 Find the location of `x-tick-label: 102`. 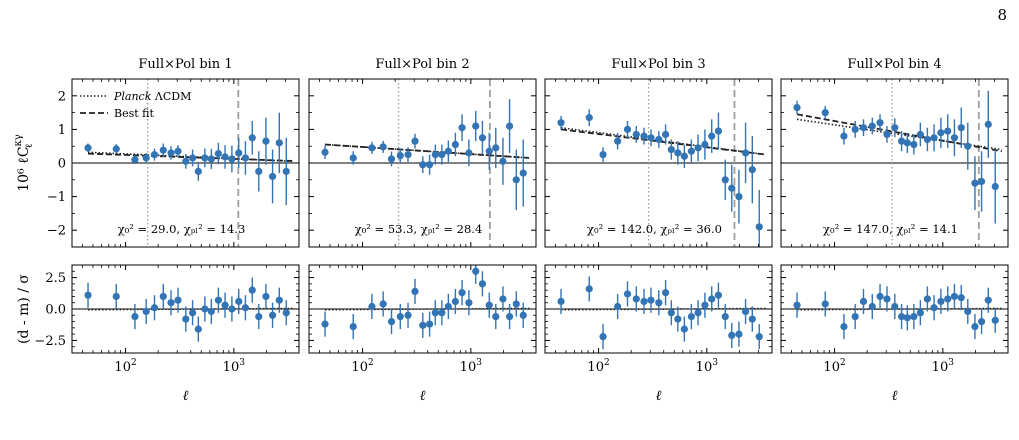

x-tick-label: 102 is located at coordinates (125, 366).